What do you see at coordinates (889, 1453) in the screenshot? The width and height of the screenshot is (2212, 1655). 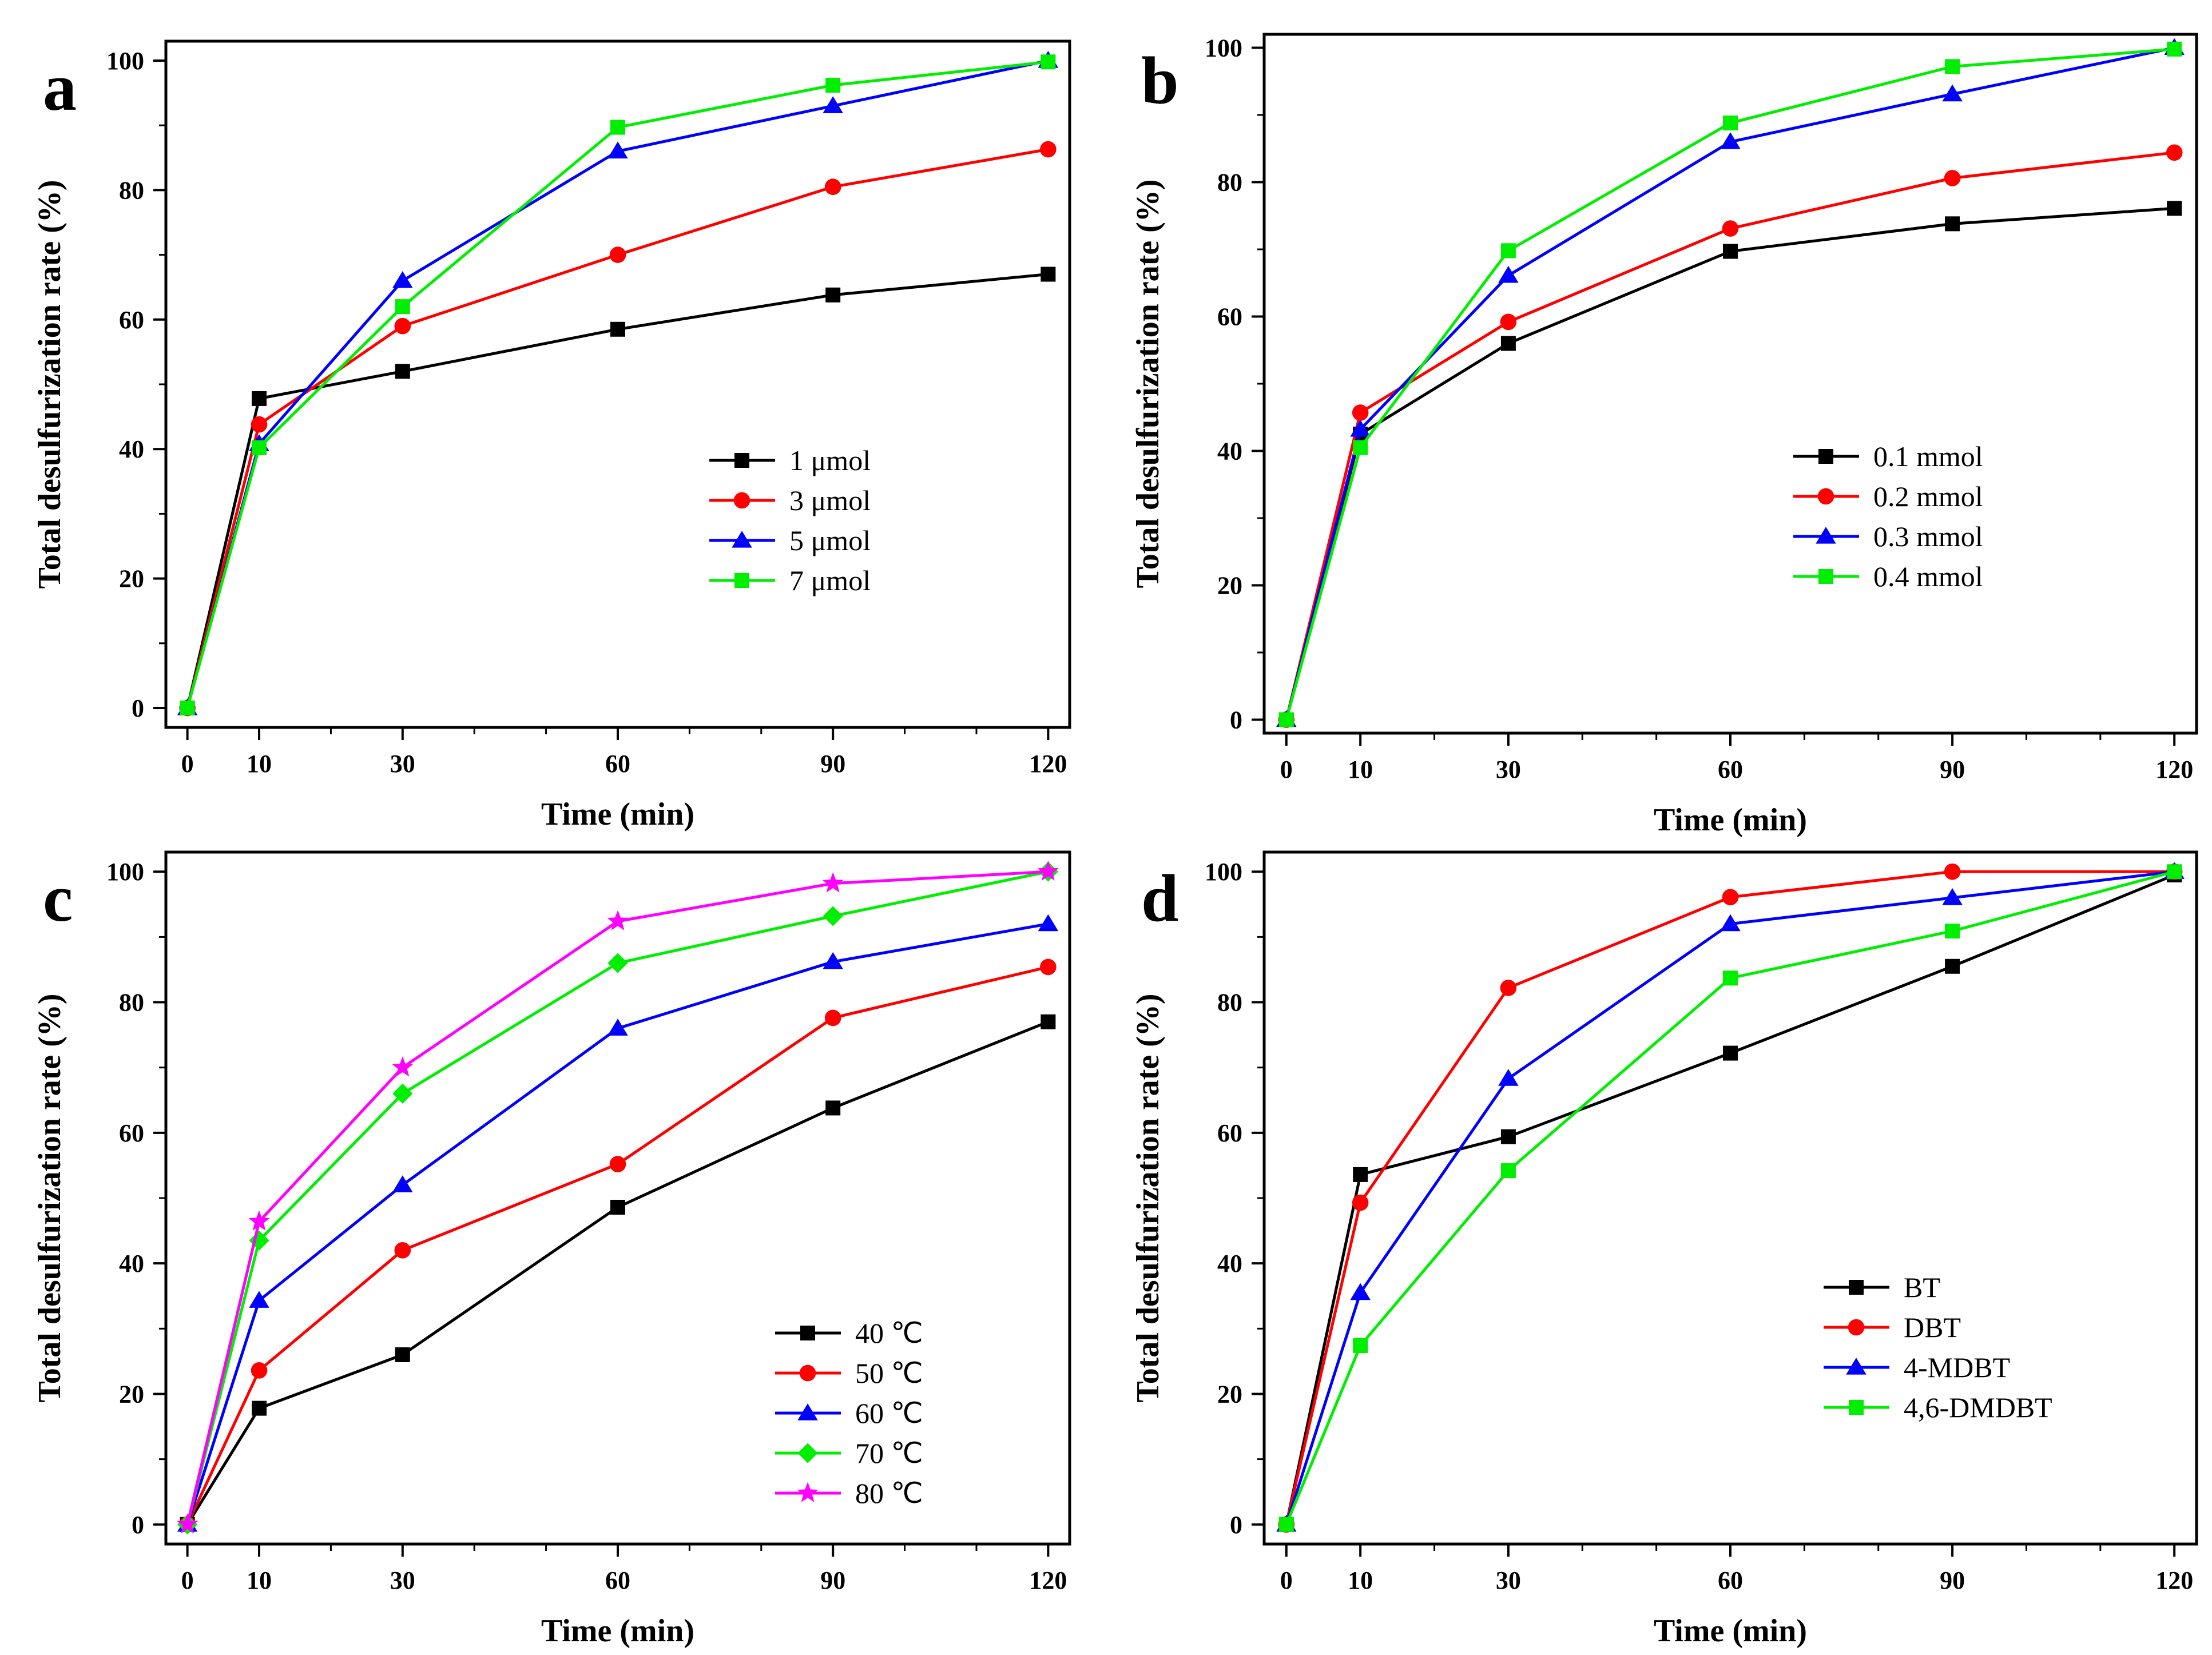 I see `legend-label: 70 ℃` at bounding box center [889, 1453].